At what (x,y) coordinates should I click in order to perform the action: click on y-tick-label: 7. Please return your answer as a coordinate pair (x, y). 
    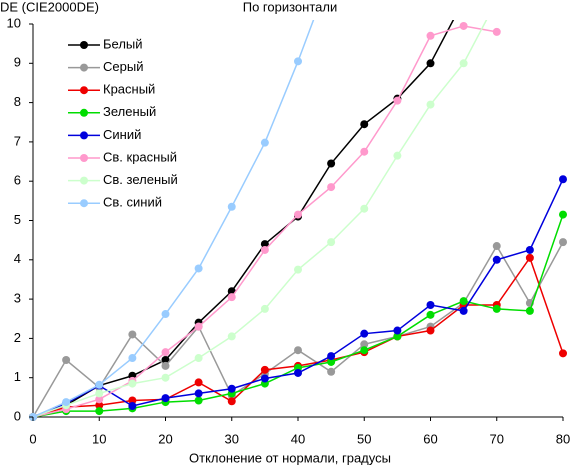
    Looking at the image, I should click on (17, 140).